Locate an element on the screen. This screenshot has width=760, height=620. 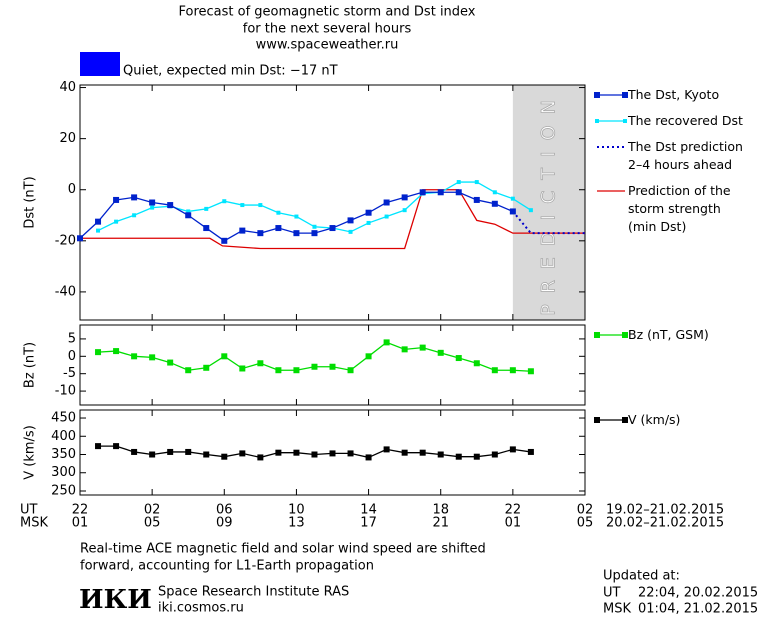
y-tick-label: -20 is located at coordinates (65, 240).